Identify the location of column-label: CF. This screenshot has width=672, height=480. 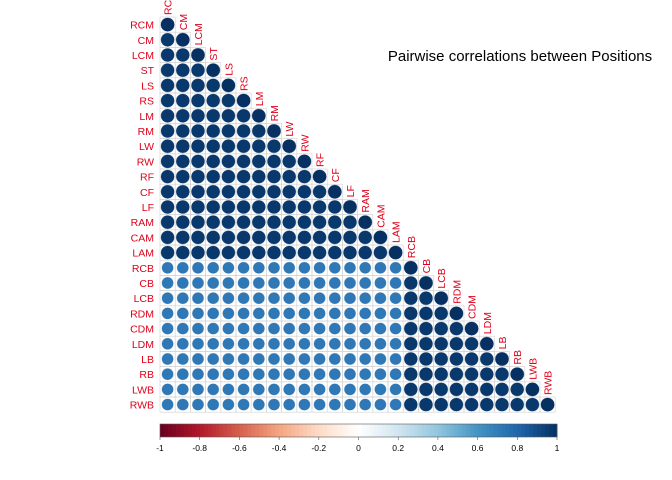
(336, 175).